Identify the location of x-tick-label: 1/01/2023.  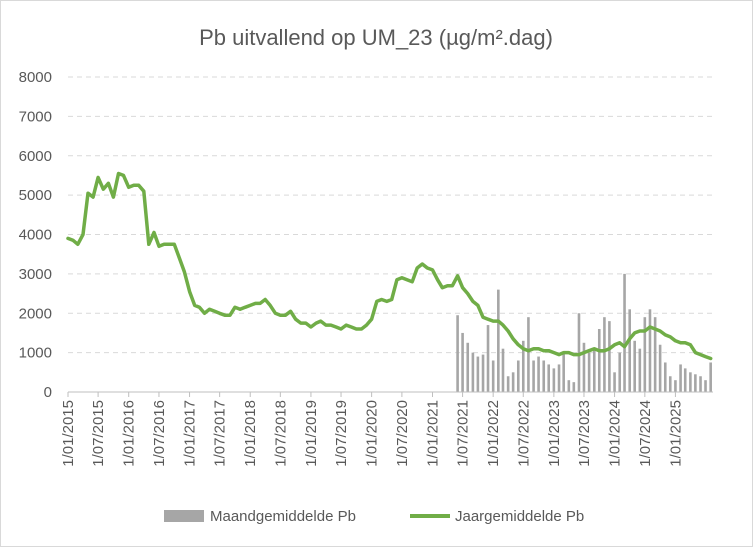
(554, 433).